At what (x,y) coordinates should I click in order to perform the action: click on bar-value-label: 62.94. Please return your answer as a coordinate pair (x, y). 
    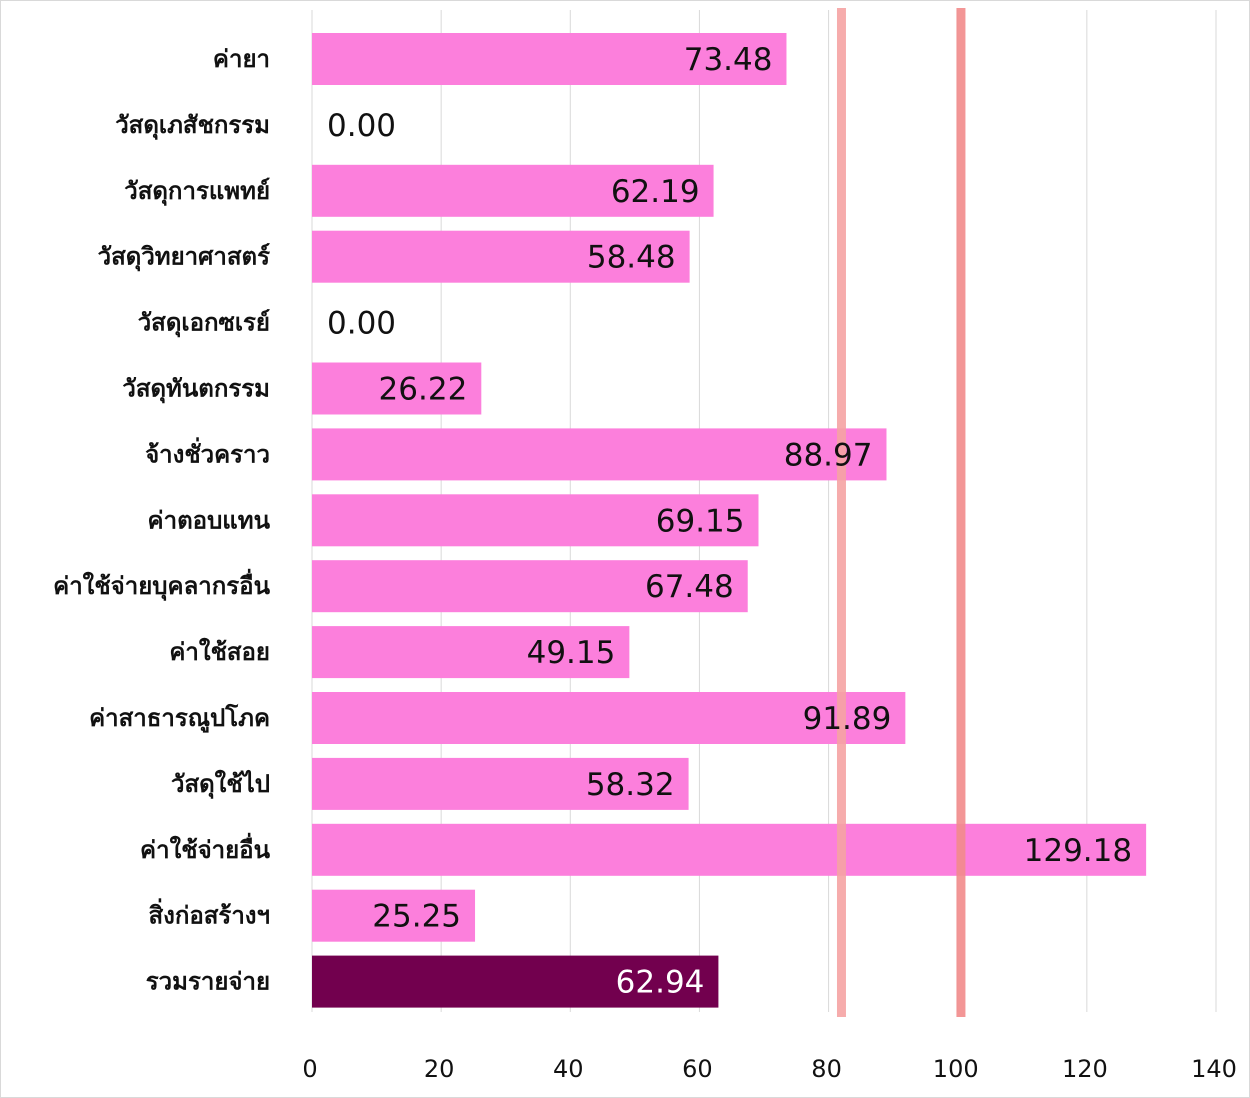
    Looking at the image, I should click on (660, 983).